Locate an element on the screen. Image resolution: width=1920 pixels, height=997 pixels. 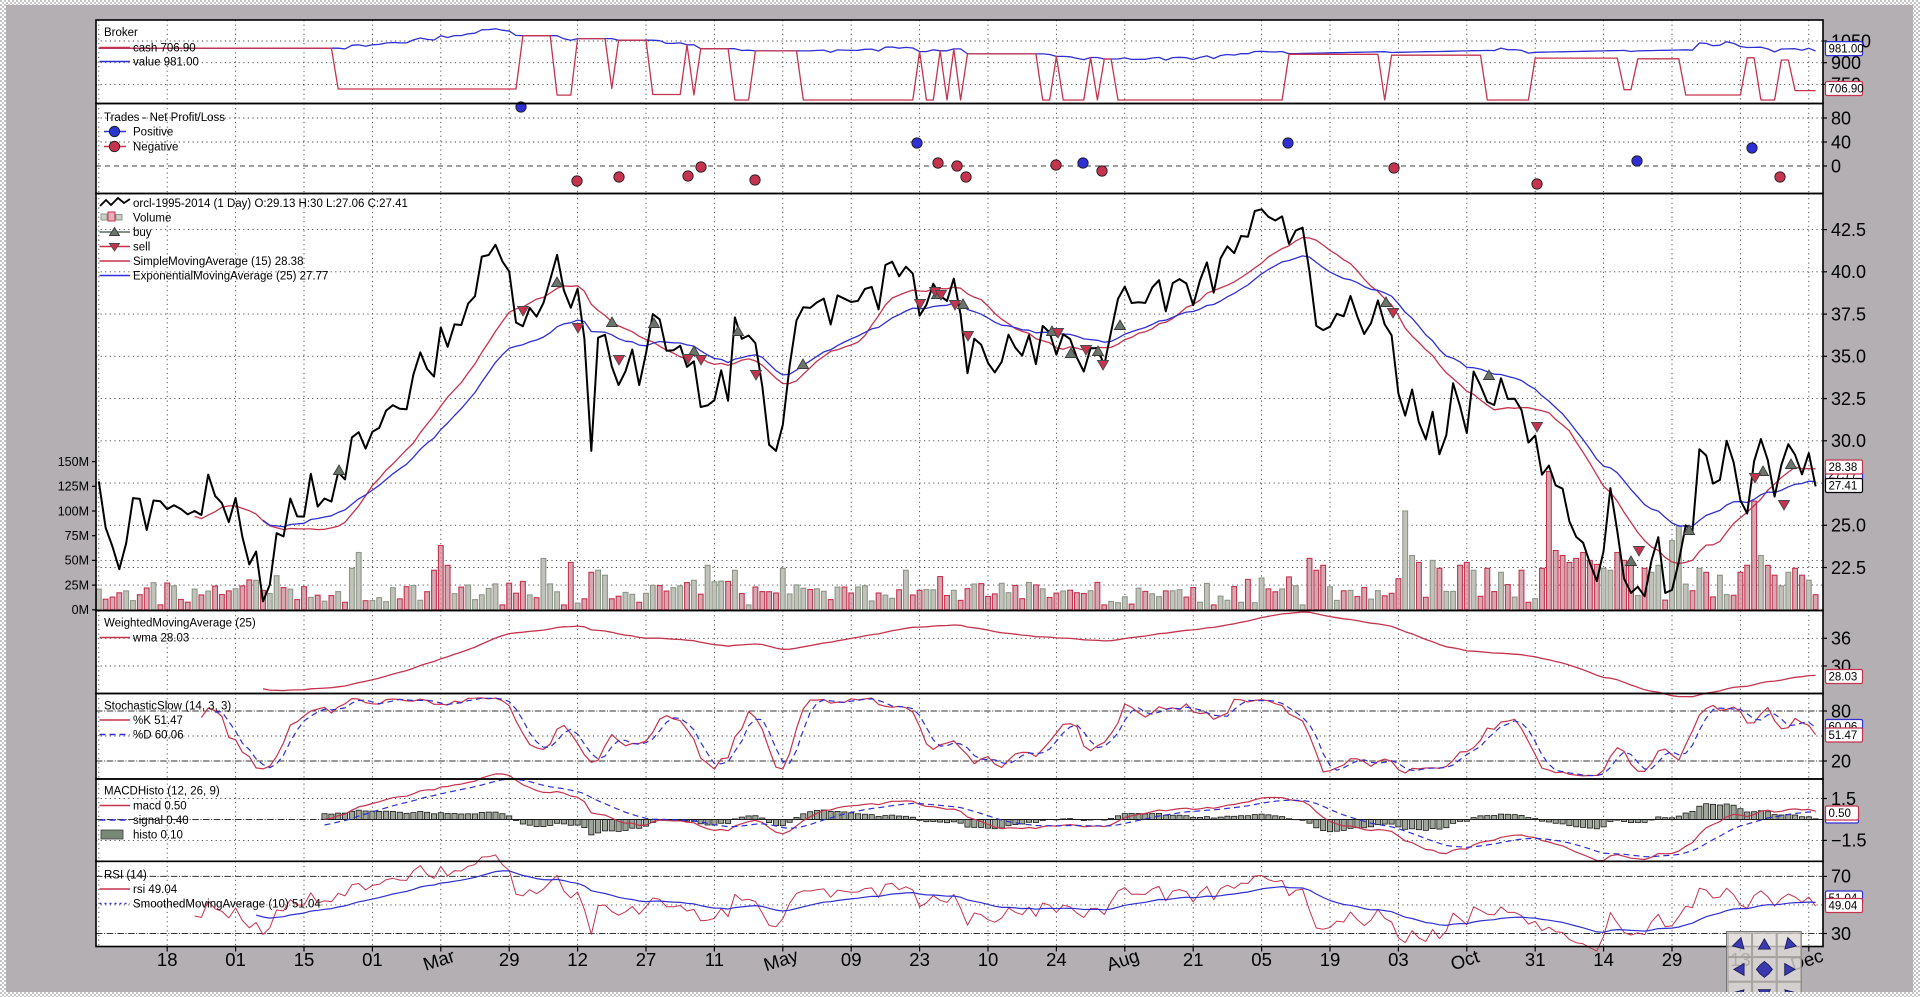
svg-text: Broker is located at coordinates (121, 33).